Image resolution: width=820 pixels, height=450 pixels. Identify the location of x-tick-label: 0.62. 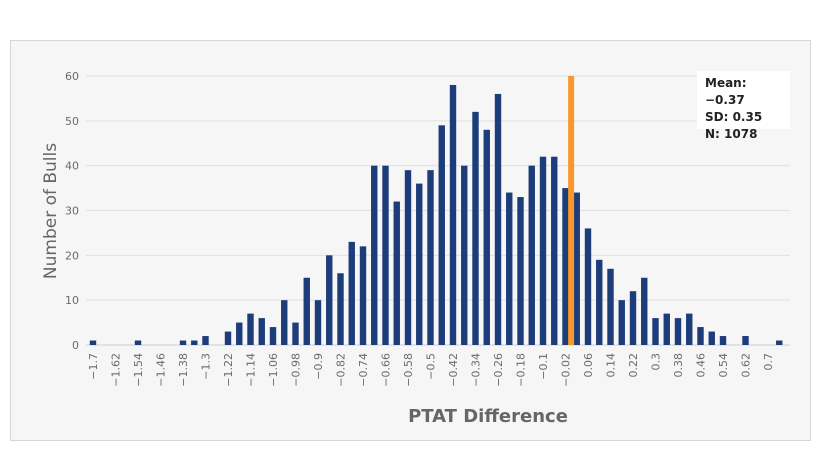
(746, 365).